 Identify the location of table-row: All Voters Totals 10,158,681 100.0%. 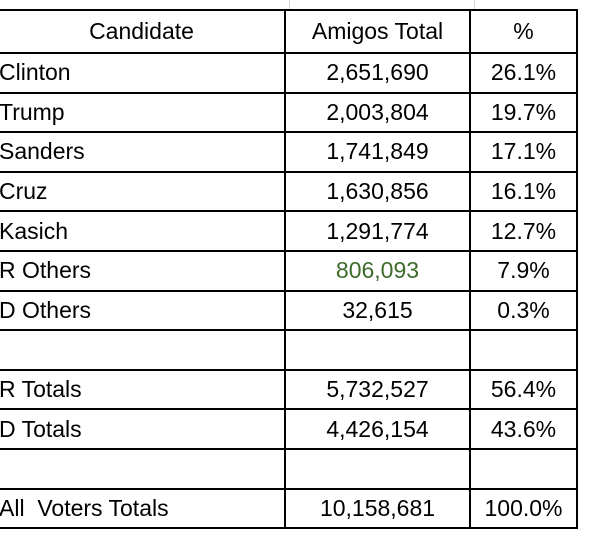
(289, 508).